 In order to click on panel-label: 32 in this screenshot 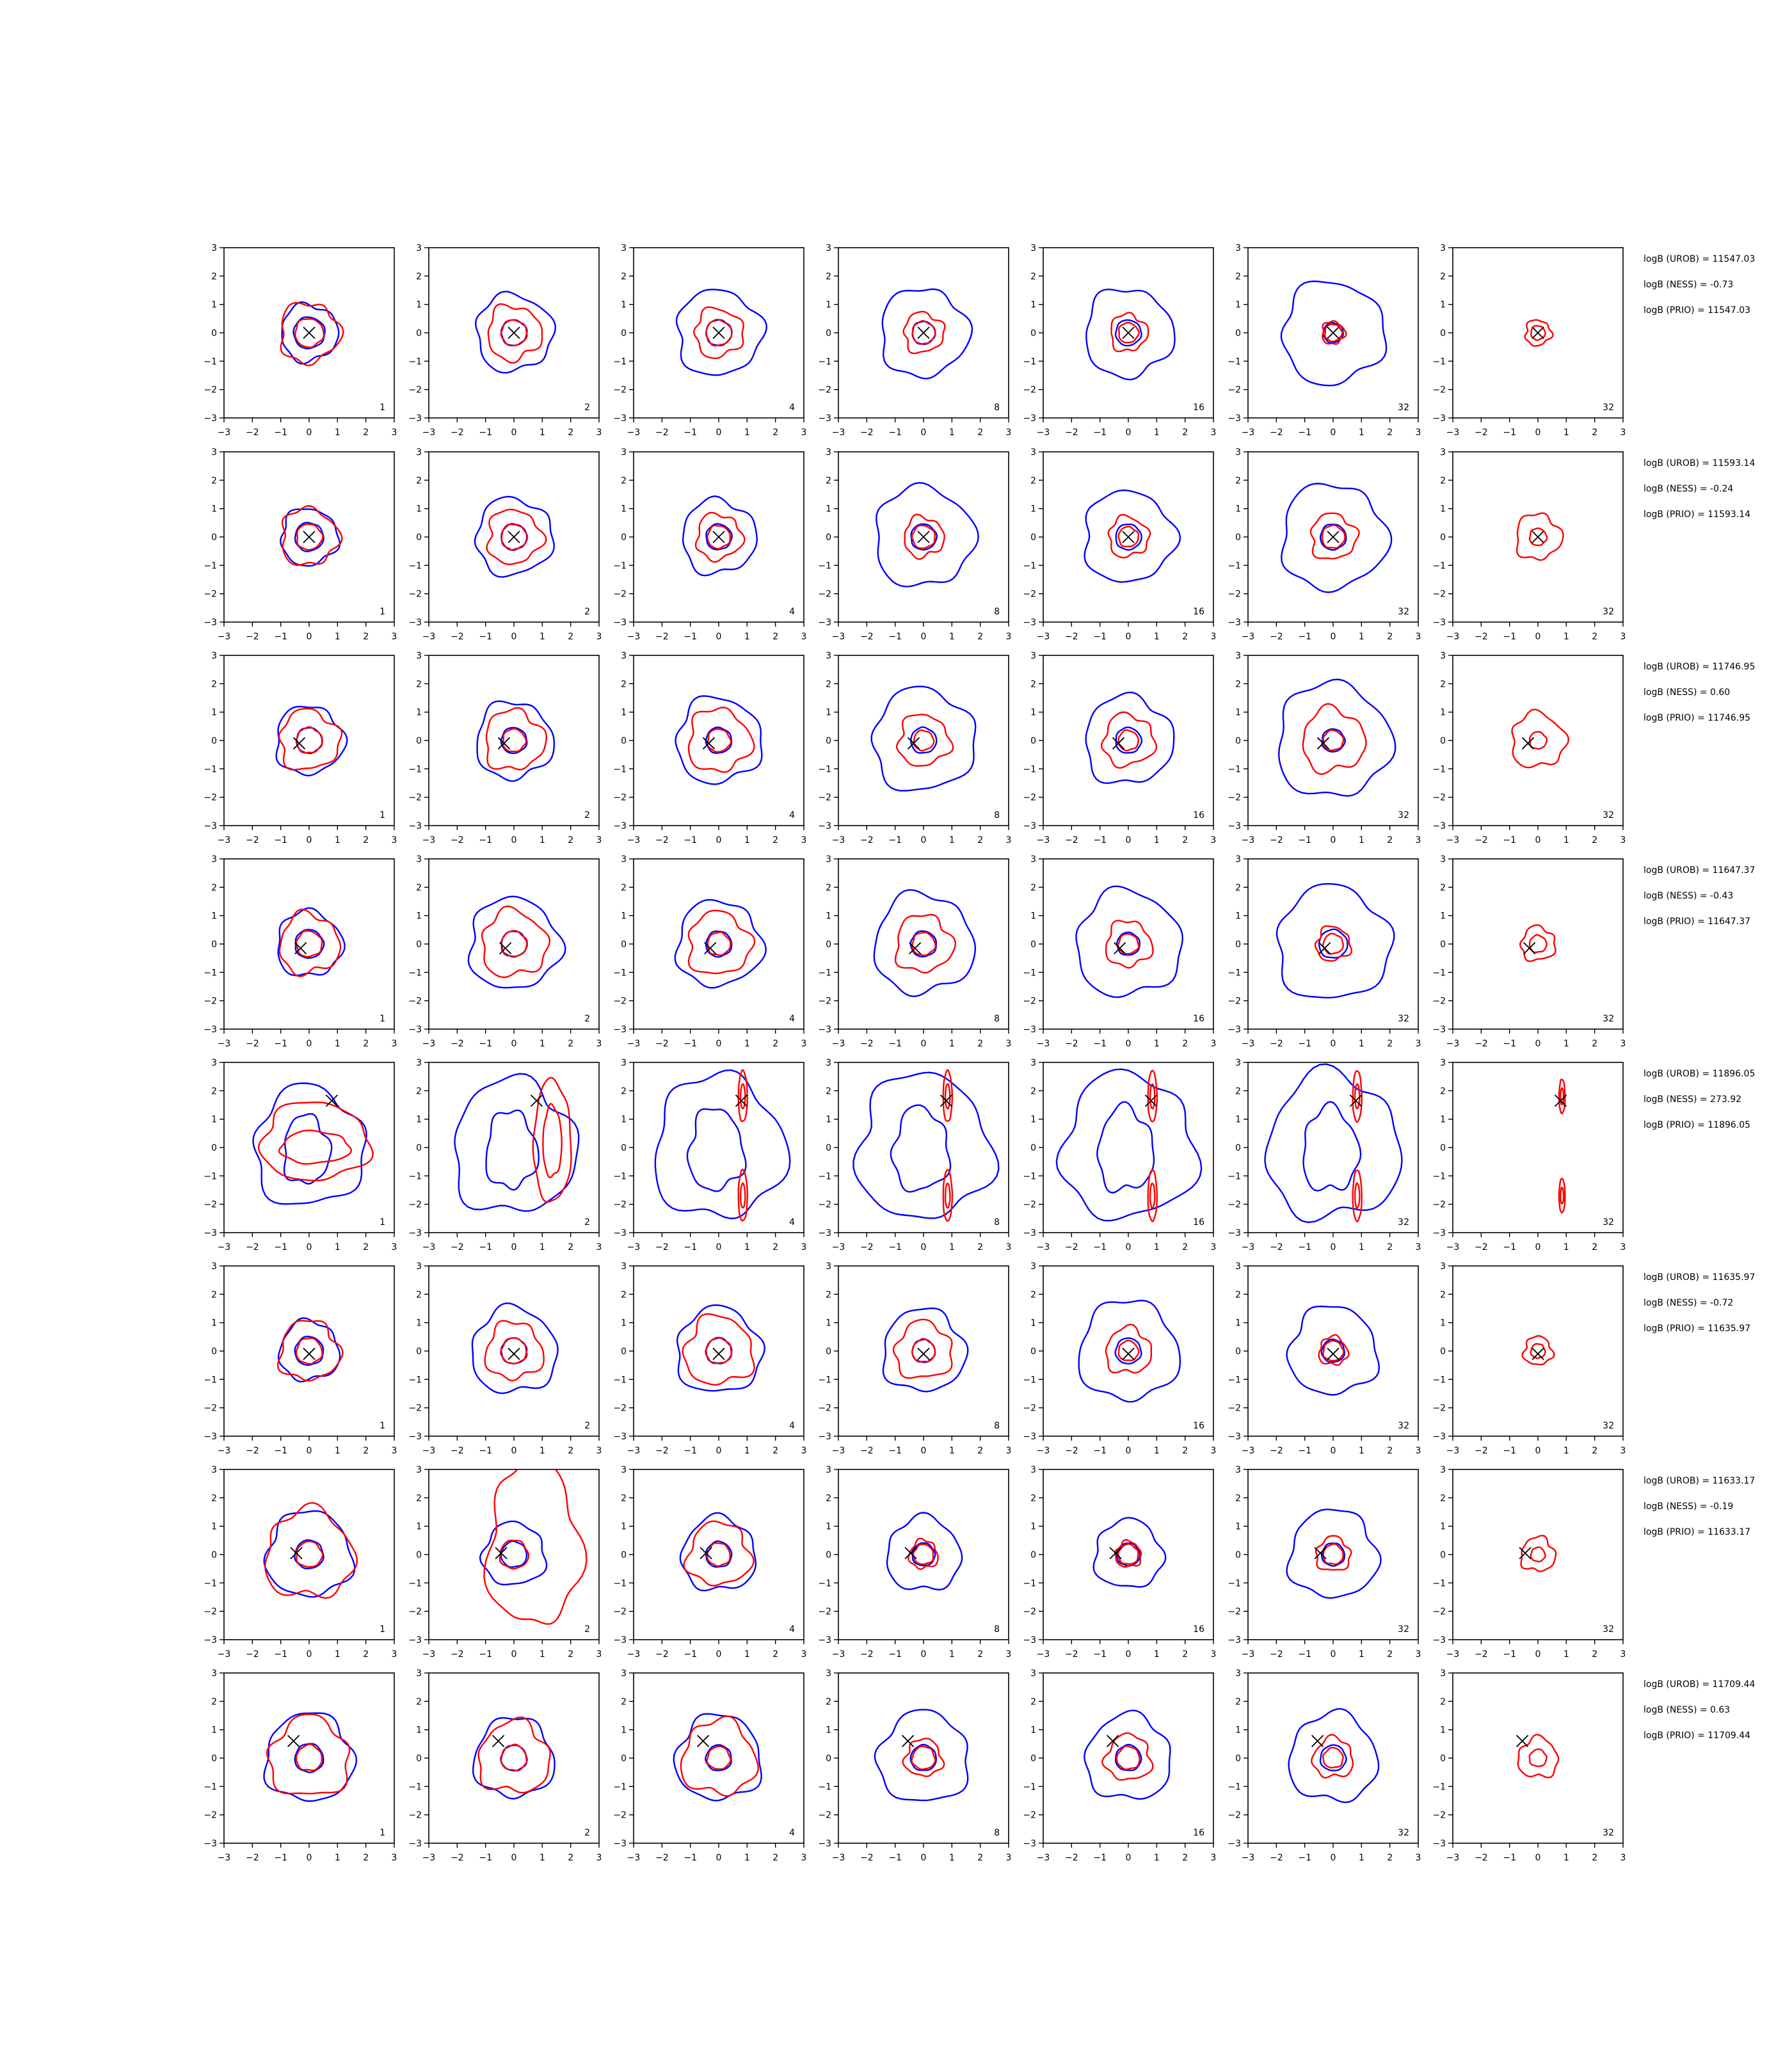, I will do `click(1403, 815)`.